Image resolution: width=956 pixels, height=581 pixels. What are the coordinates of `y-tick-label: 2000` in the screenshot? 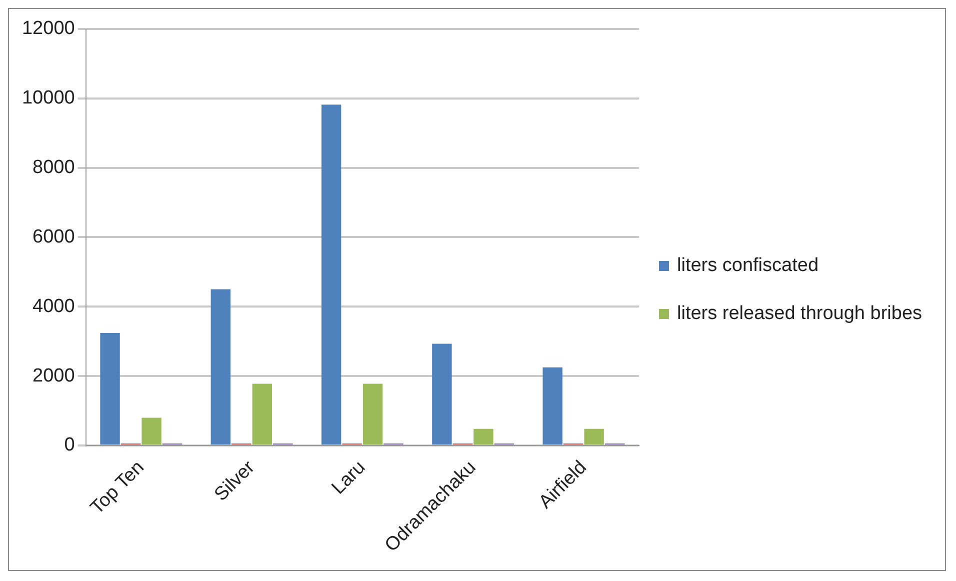 It's located at (53, 375).